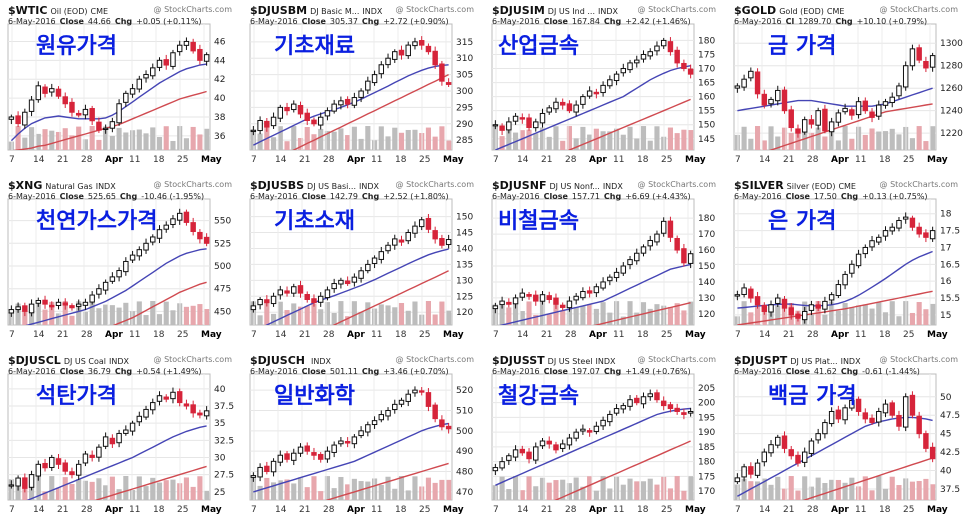  What do you see at coordinates (329, 335) in the screenshot?
I see `x-tick-label: 28` at bounding box center [329, 335].